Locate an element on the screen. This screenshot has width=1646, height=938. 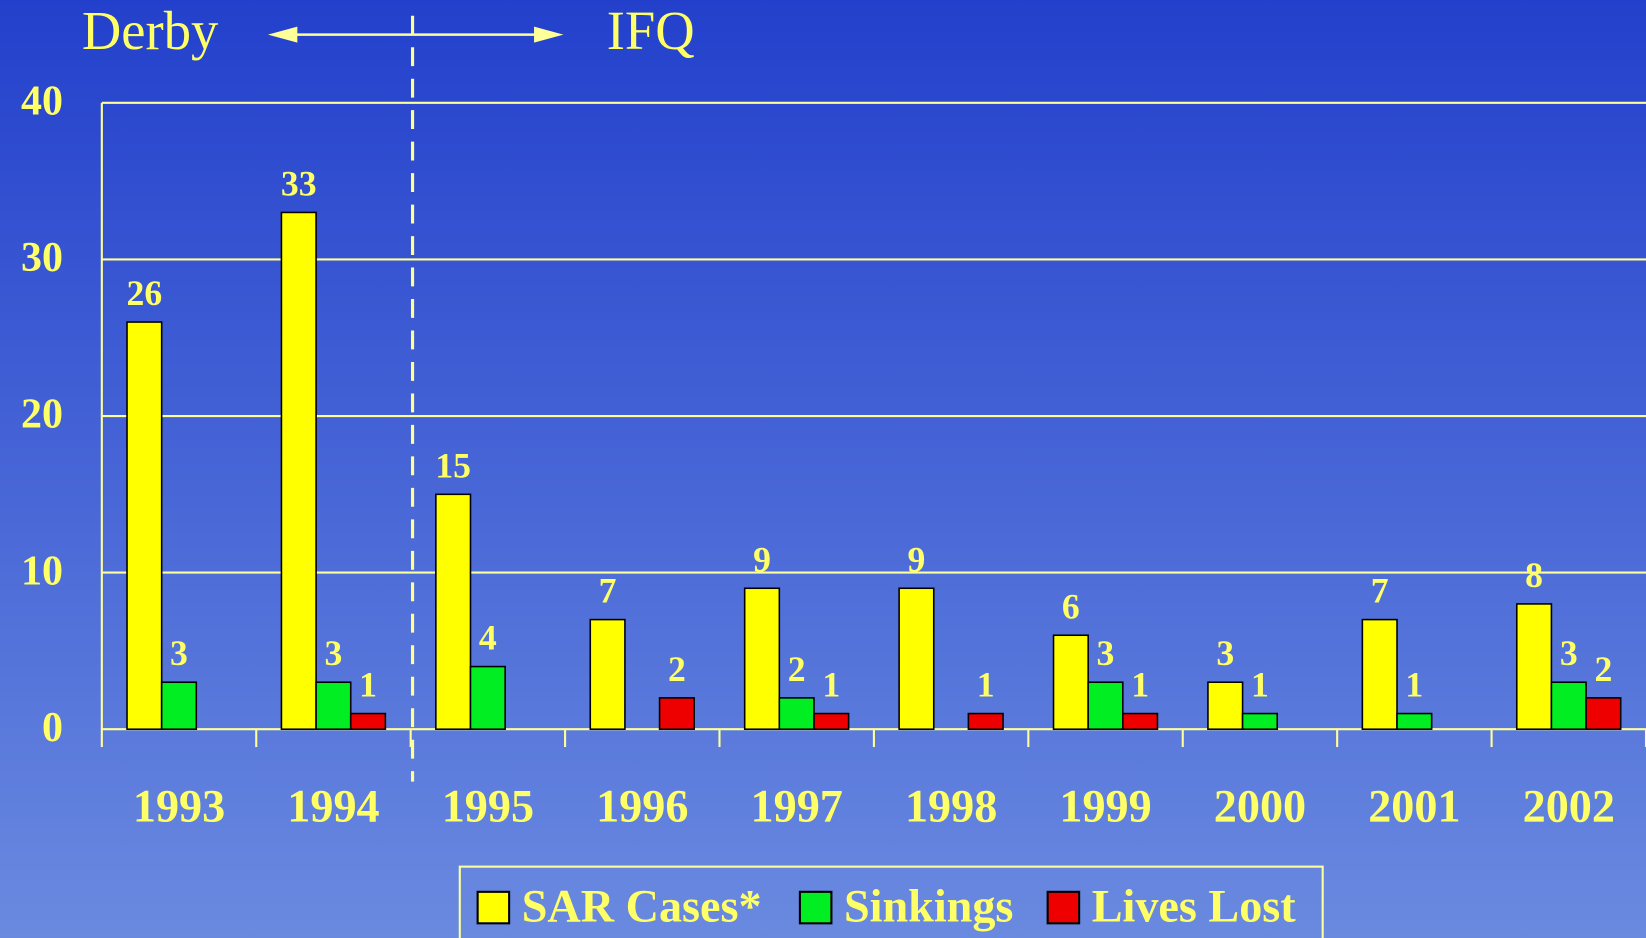
x-tick-label: 1996 is located at coordinates (642, 806).